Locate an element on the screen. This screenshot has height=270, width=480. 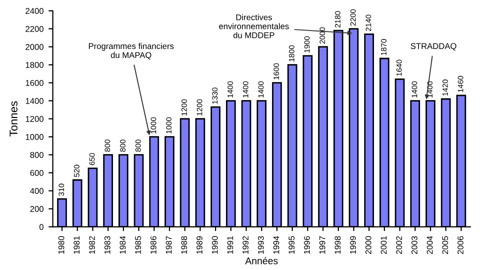
x-tick-label: 2002 is located at coordinates (399, 245).